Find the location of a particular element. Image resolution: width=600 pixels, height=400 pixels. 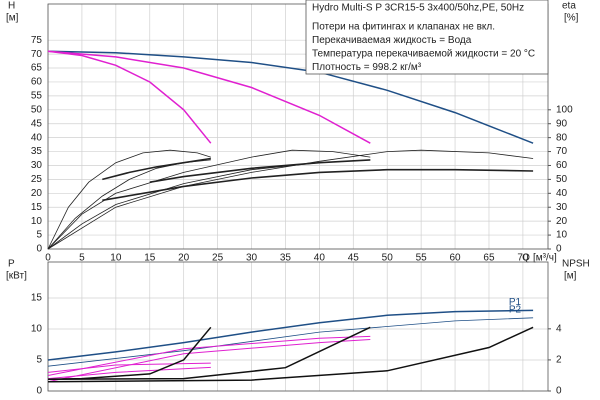

x-tick-label: 5 is located at coordinates (82, 258).